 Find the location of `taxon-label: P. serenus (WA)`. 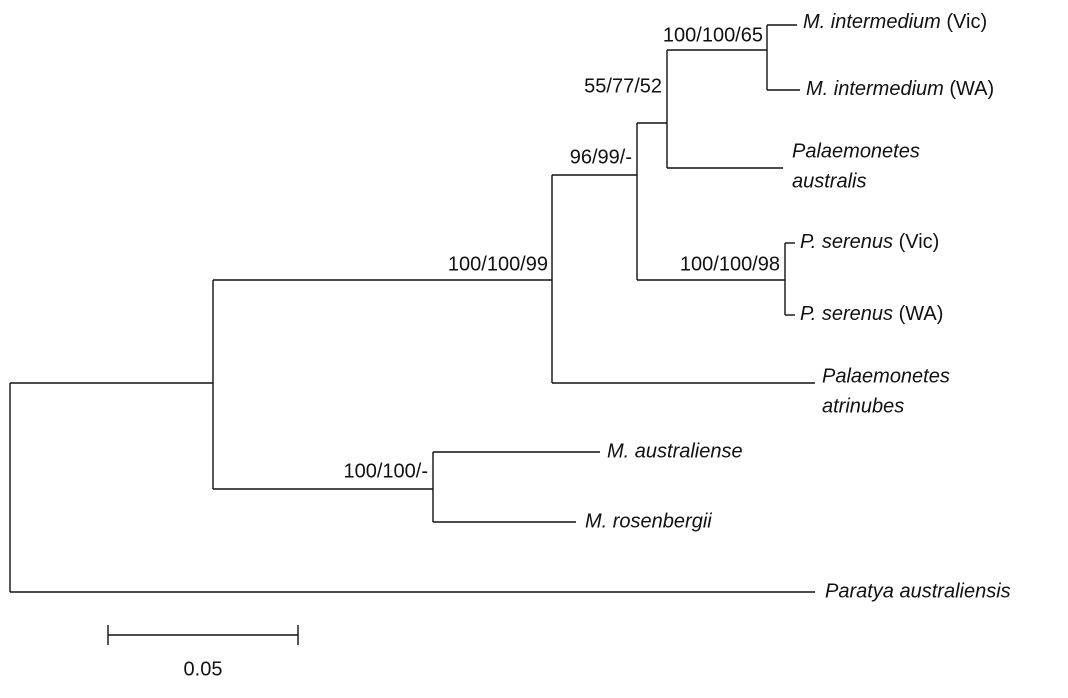

taxon-label: P. serenus (WA) is located at coordinates (871, 314).